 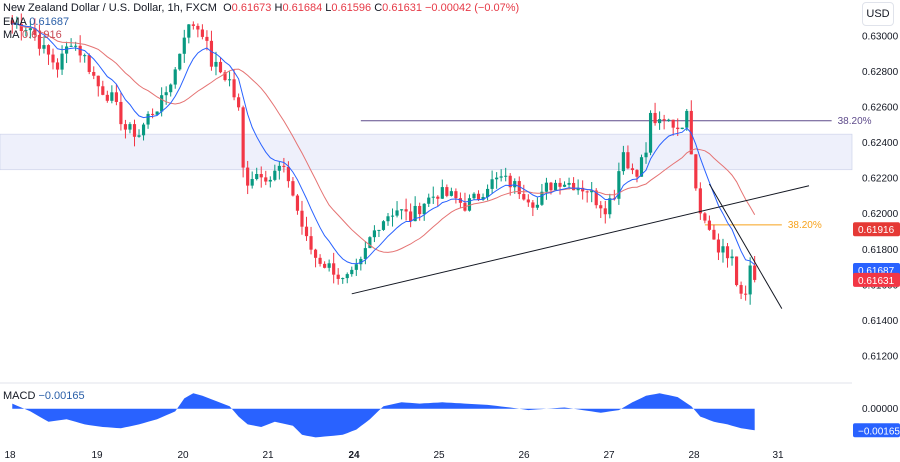 What do you see at coordinates (694, 455) in the screenshot?
I see `x-tick-label: 28` at bounding box center [694, 455].